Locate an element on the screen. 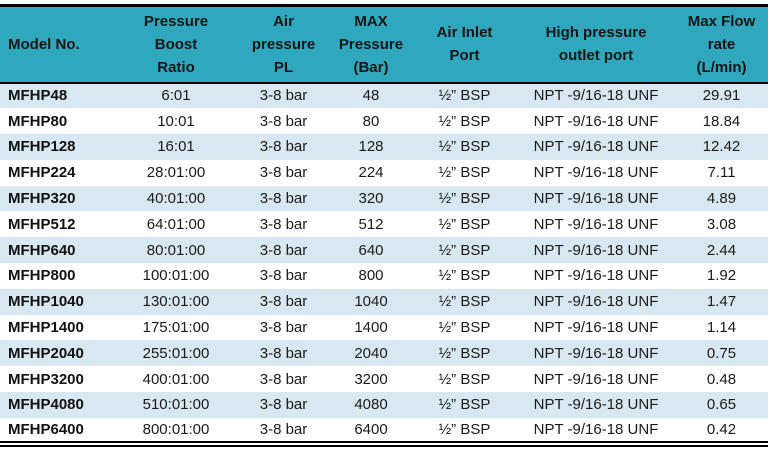 This screenshot has height=463, width=768. cell-flow: 0.48 is located at coordinates (721, 379).